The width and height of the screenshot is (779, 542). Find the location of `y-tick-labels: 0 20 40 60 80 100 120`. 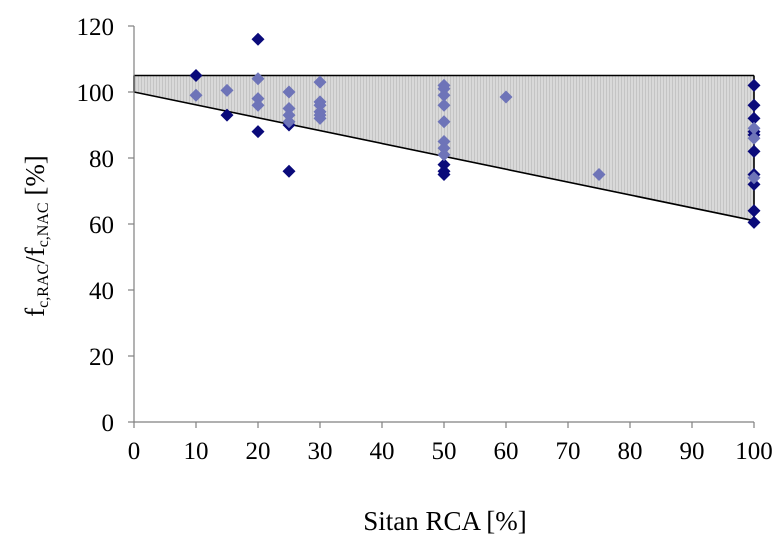

y-tick-labels: 0 20 40 60 80 100 120 is located at coordinates (96, 225).